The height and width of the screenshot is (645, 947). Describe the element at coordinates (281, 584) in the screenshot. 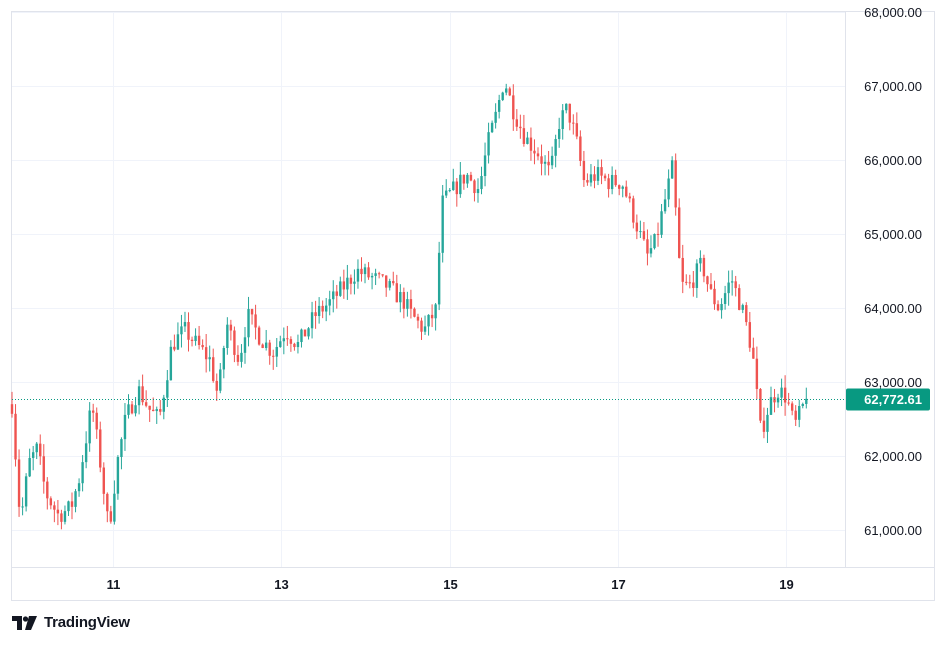

I see `time-tick-label: 13` at that location.